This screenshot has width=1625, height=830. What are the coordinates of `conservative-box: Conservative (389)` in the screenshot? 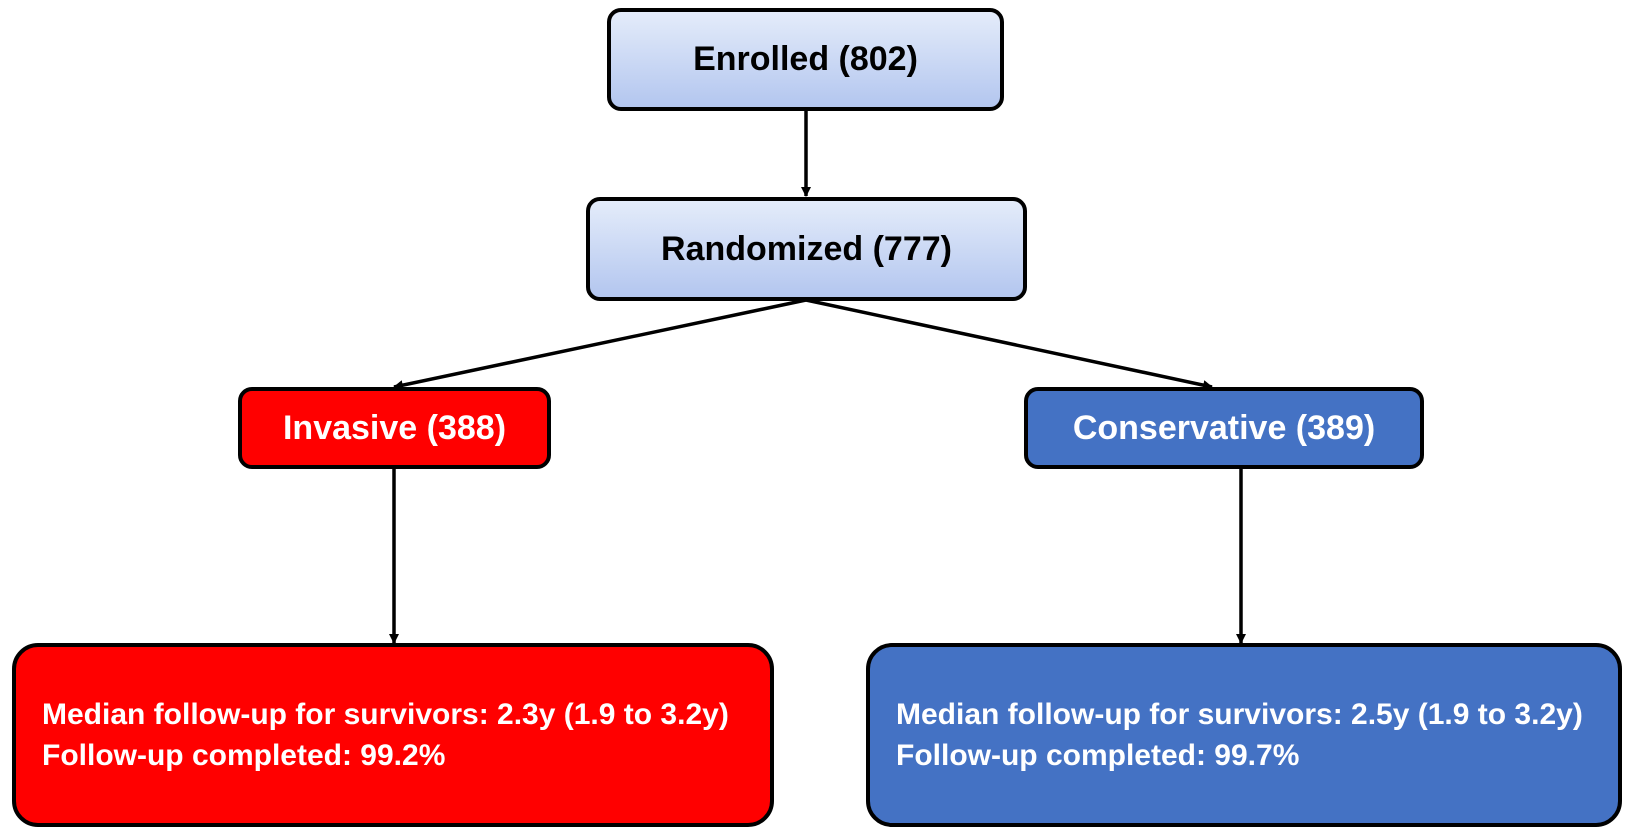 It's located at (1224, 428).